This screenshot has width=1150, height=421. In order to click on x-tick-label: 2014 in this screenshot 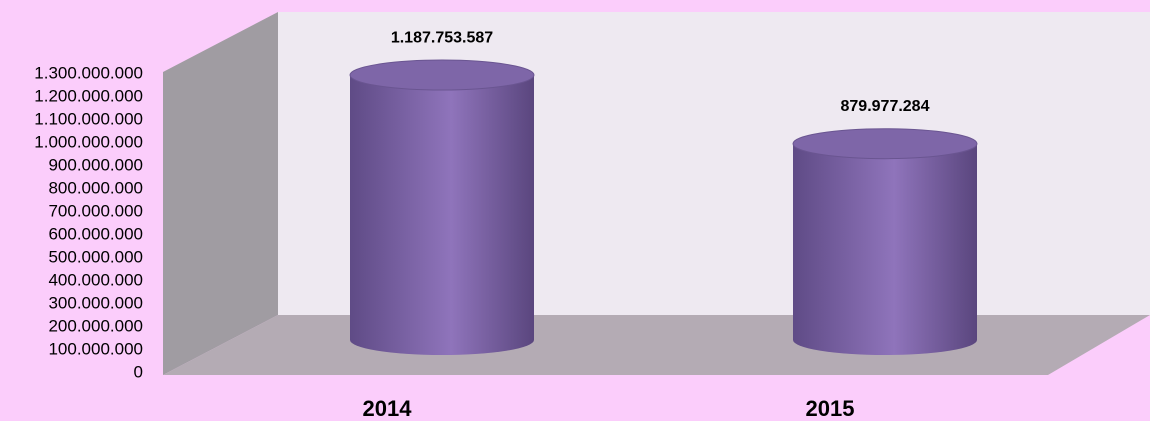, I will do `click(388, 408)`.